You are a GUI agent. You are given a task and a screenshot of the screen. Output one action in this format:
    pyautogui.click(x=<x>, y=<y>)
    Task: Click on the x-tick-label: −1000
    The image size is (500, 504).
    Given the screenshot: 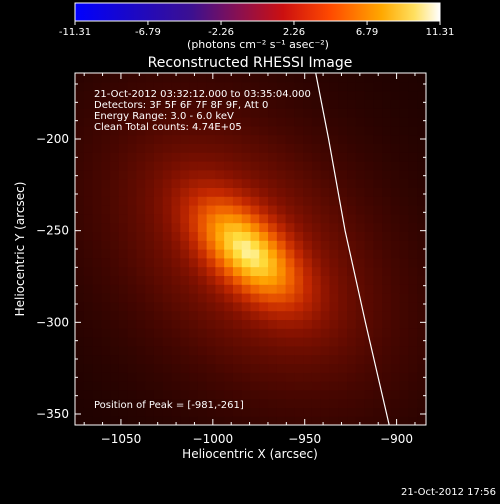 What is the action you would take?
    pyautogui.click(x=213, y=439)
    